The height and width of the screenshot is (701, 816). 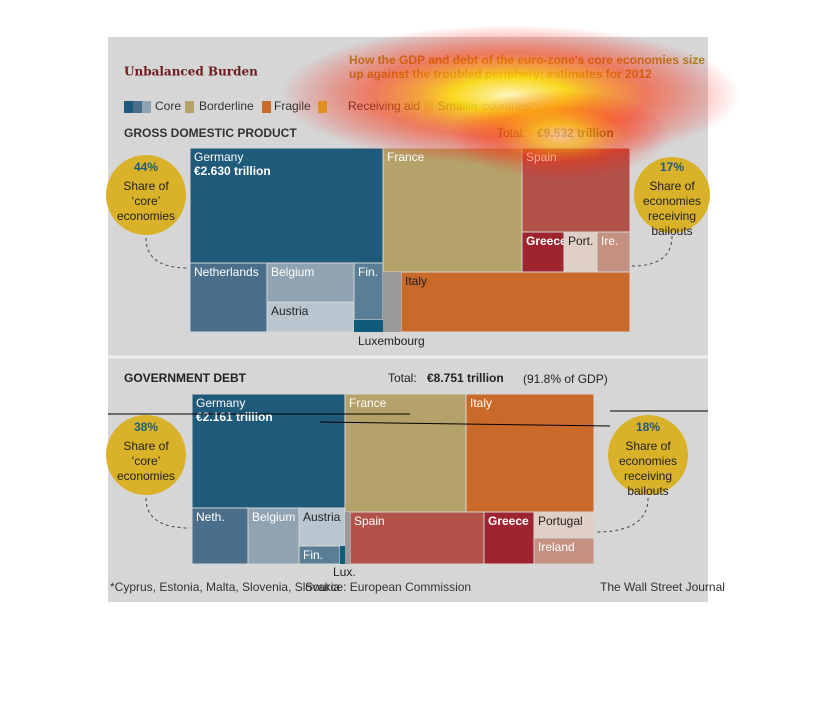 What do you see at coordinates (391, 341) in the screenshot?
I see `outside-label: Luxembourg` at bounding box center [391, 341].